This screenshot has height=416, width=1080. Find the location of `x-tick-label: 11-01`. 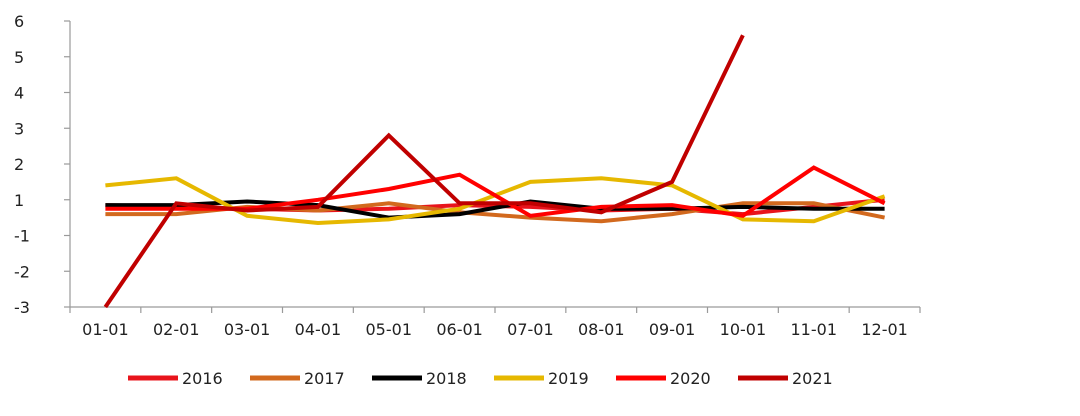

x-tick-label: 11-01 is located at coordinates (814, 329).